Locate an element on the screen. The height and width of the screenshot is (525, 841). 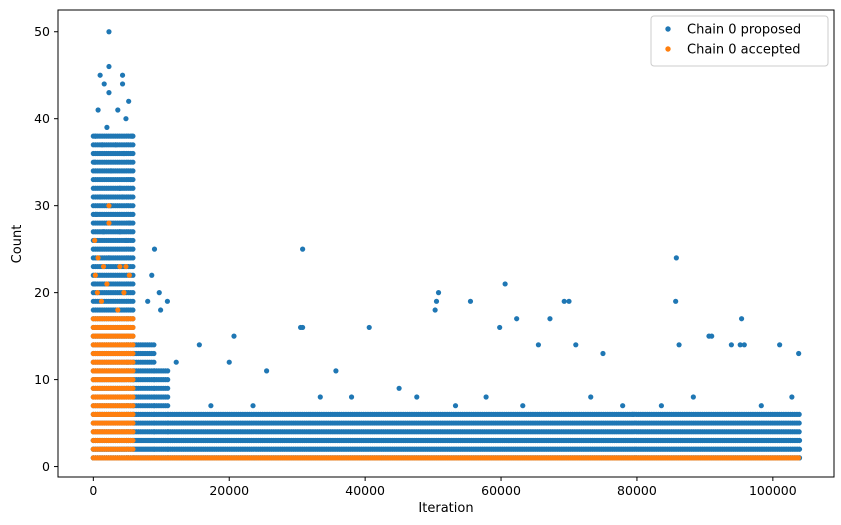
x-axis-label: Iteration is located at coordinates (445, 508).